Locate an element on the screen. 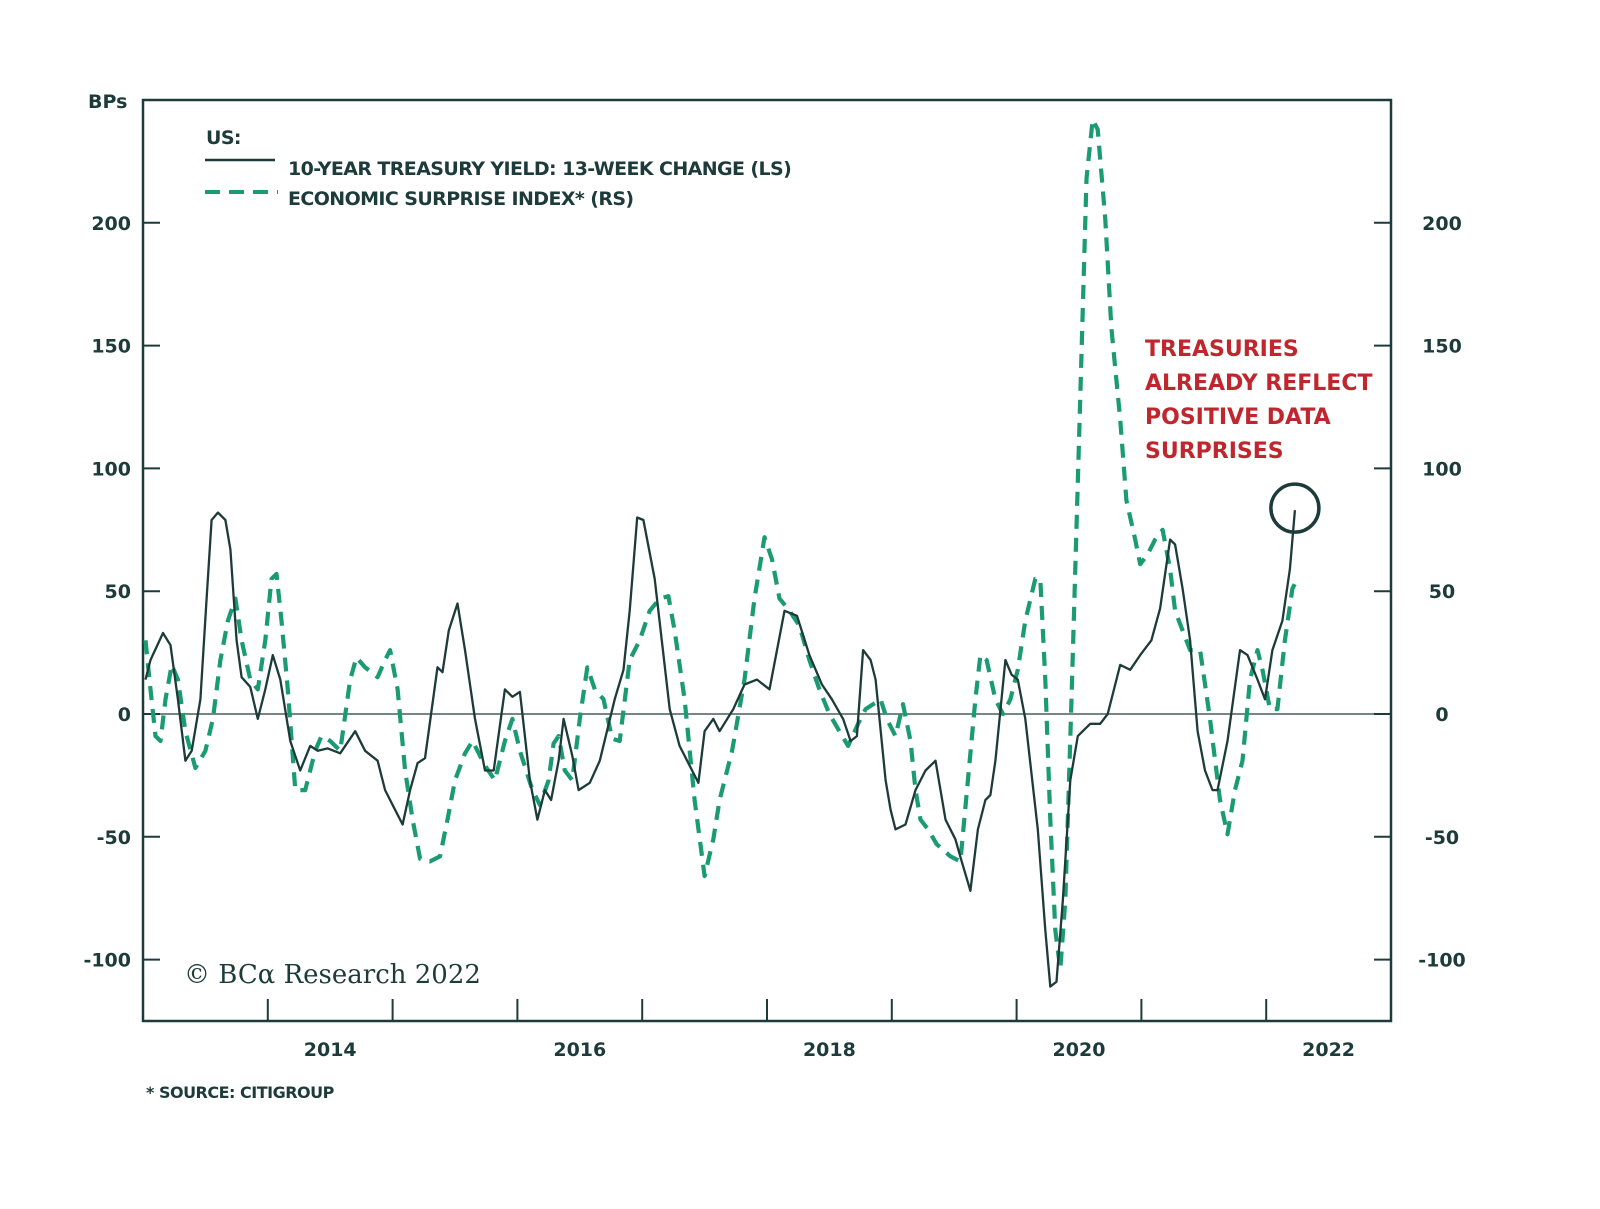 Image resolution: width=1600 pixels, height=1209 pixels. copyright: © BCα Research 2022 is located at coordinates (332, 975).